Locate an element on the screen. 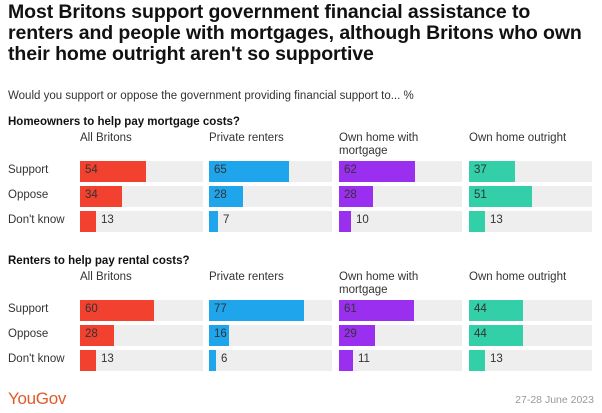 This screenshot has height=413, width=602. bar-track: 61 is located at coordinates (400, 310).